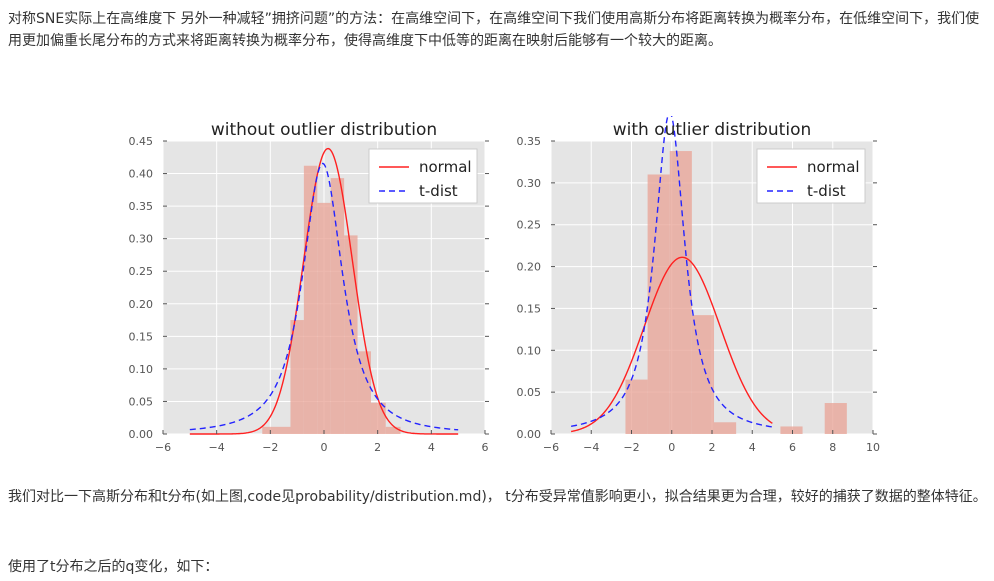 This screenshot has height=581, width=994. Describe the element at coordinates (873, 447) in the screenshot. I see `x-tick-label: 10` at that location.